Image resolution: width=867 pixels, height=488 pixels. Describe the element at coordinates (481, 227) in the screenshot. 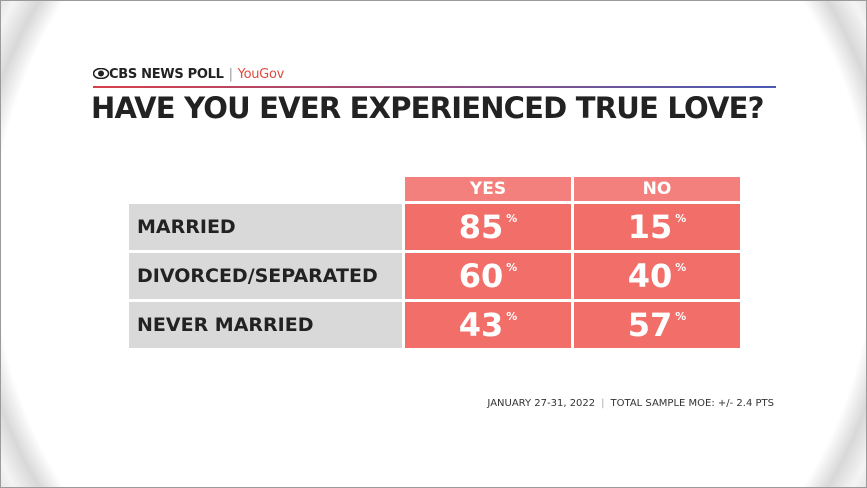

I see `value: 85` at that location.